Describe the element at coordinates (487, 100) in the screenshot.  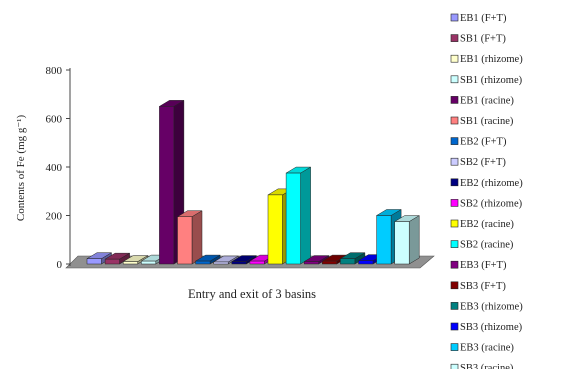
I see `legend-label: EB1 (racine)` at that location.